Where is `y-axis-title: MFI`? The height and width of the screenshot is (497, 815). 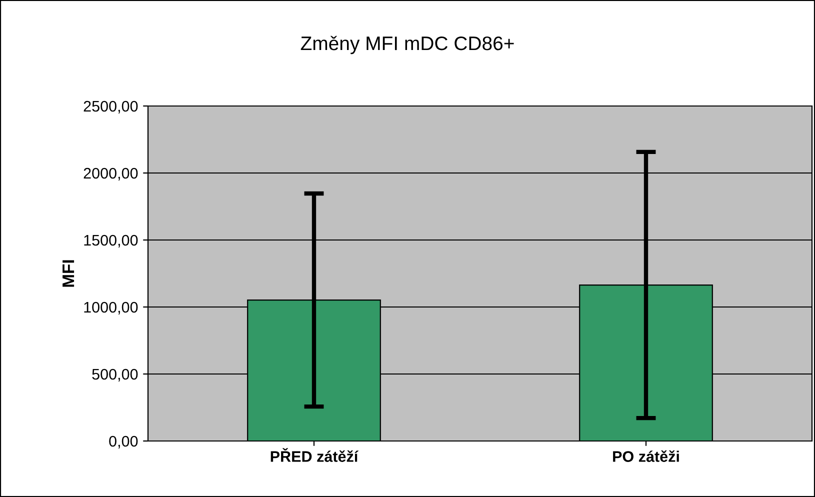 y-axis-title: MFI is located at coordinates (68, 273).